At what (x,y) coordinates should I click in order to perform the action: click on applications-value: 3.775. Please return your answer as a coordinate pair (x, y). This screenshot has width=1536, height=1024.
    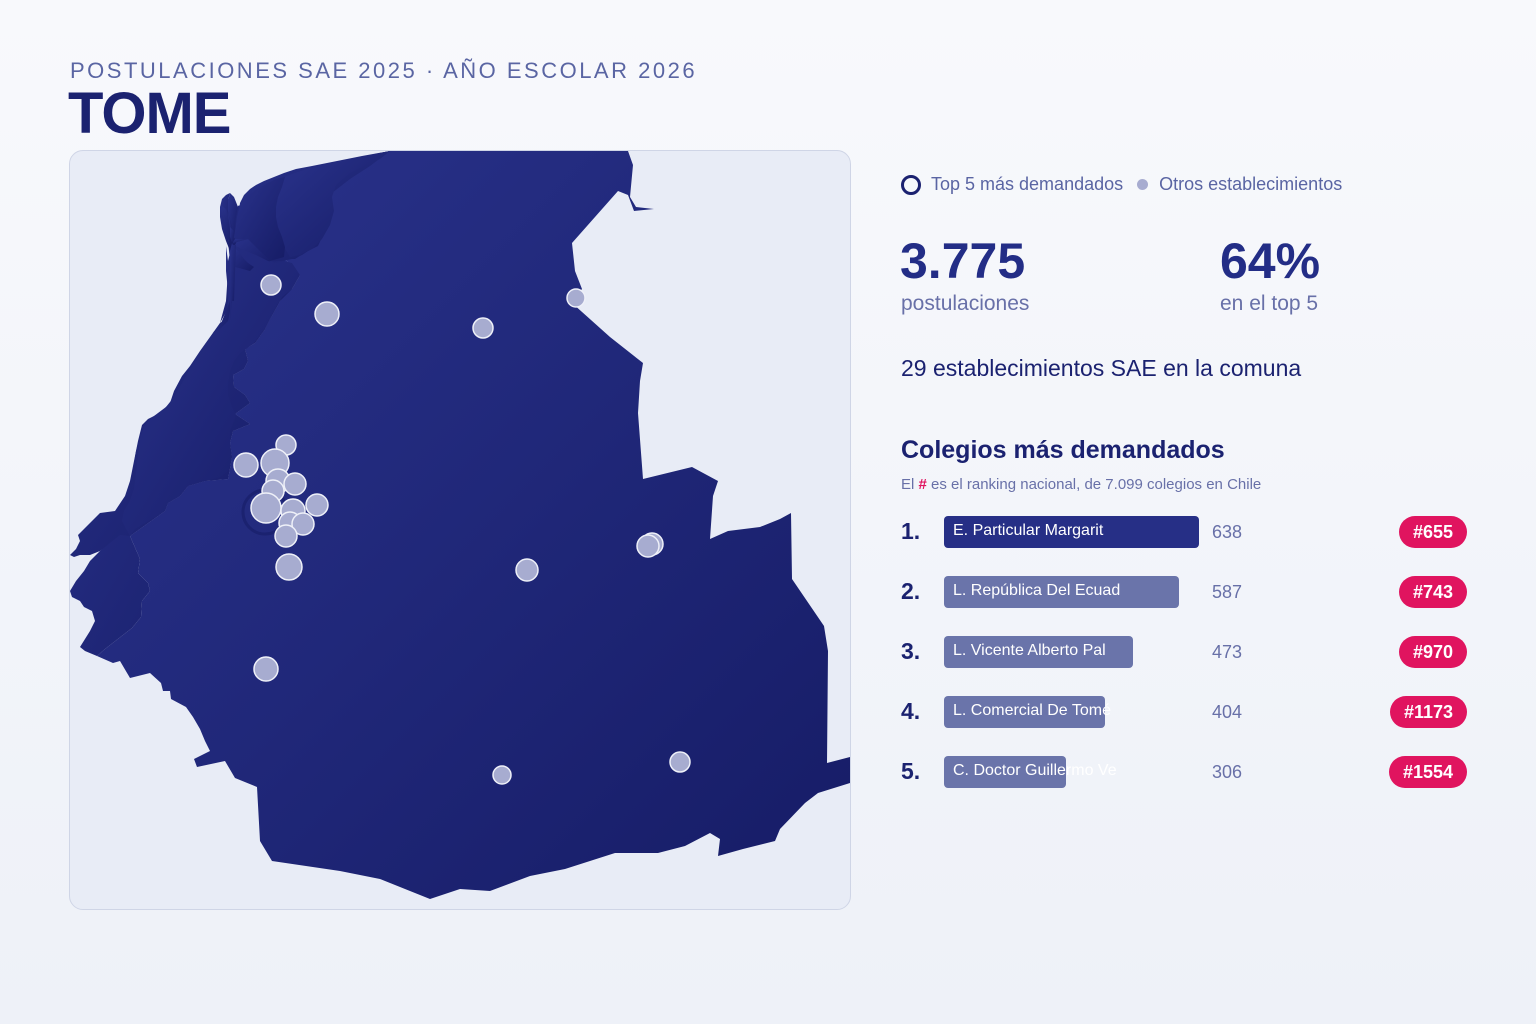
    Looking at the image, I should click on (963, 261).